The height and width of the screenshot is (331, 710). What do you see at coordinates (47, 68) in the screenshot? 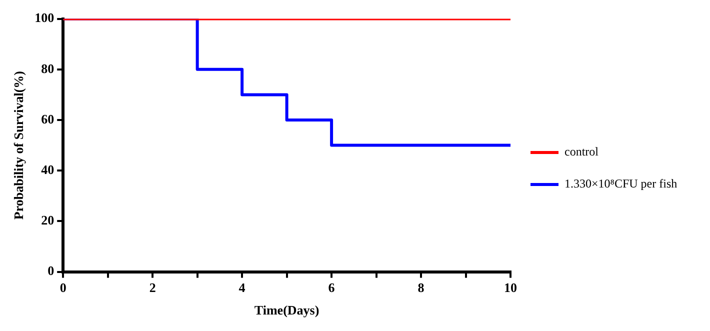
I see `y-tick-label: 80` at bounding box center [47, 68].